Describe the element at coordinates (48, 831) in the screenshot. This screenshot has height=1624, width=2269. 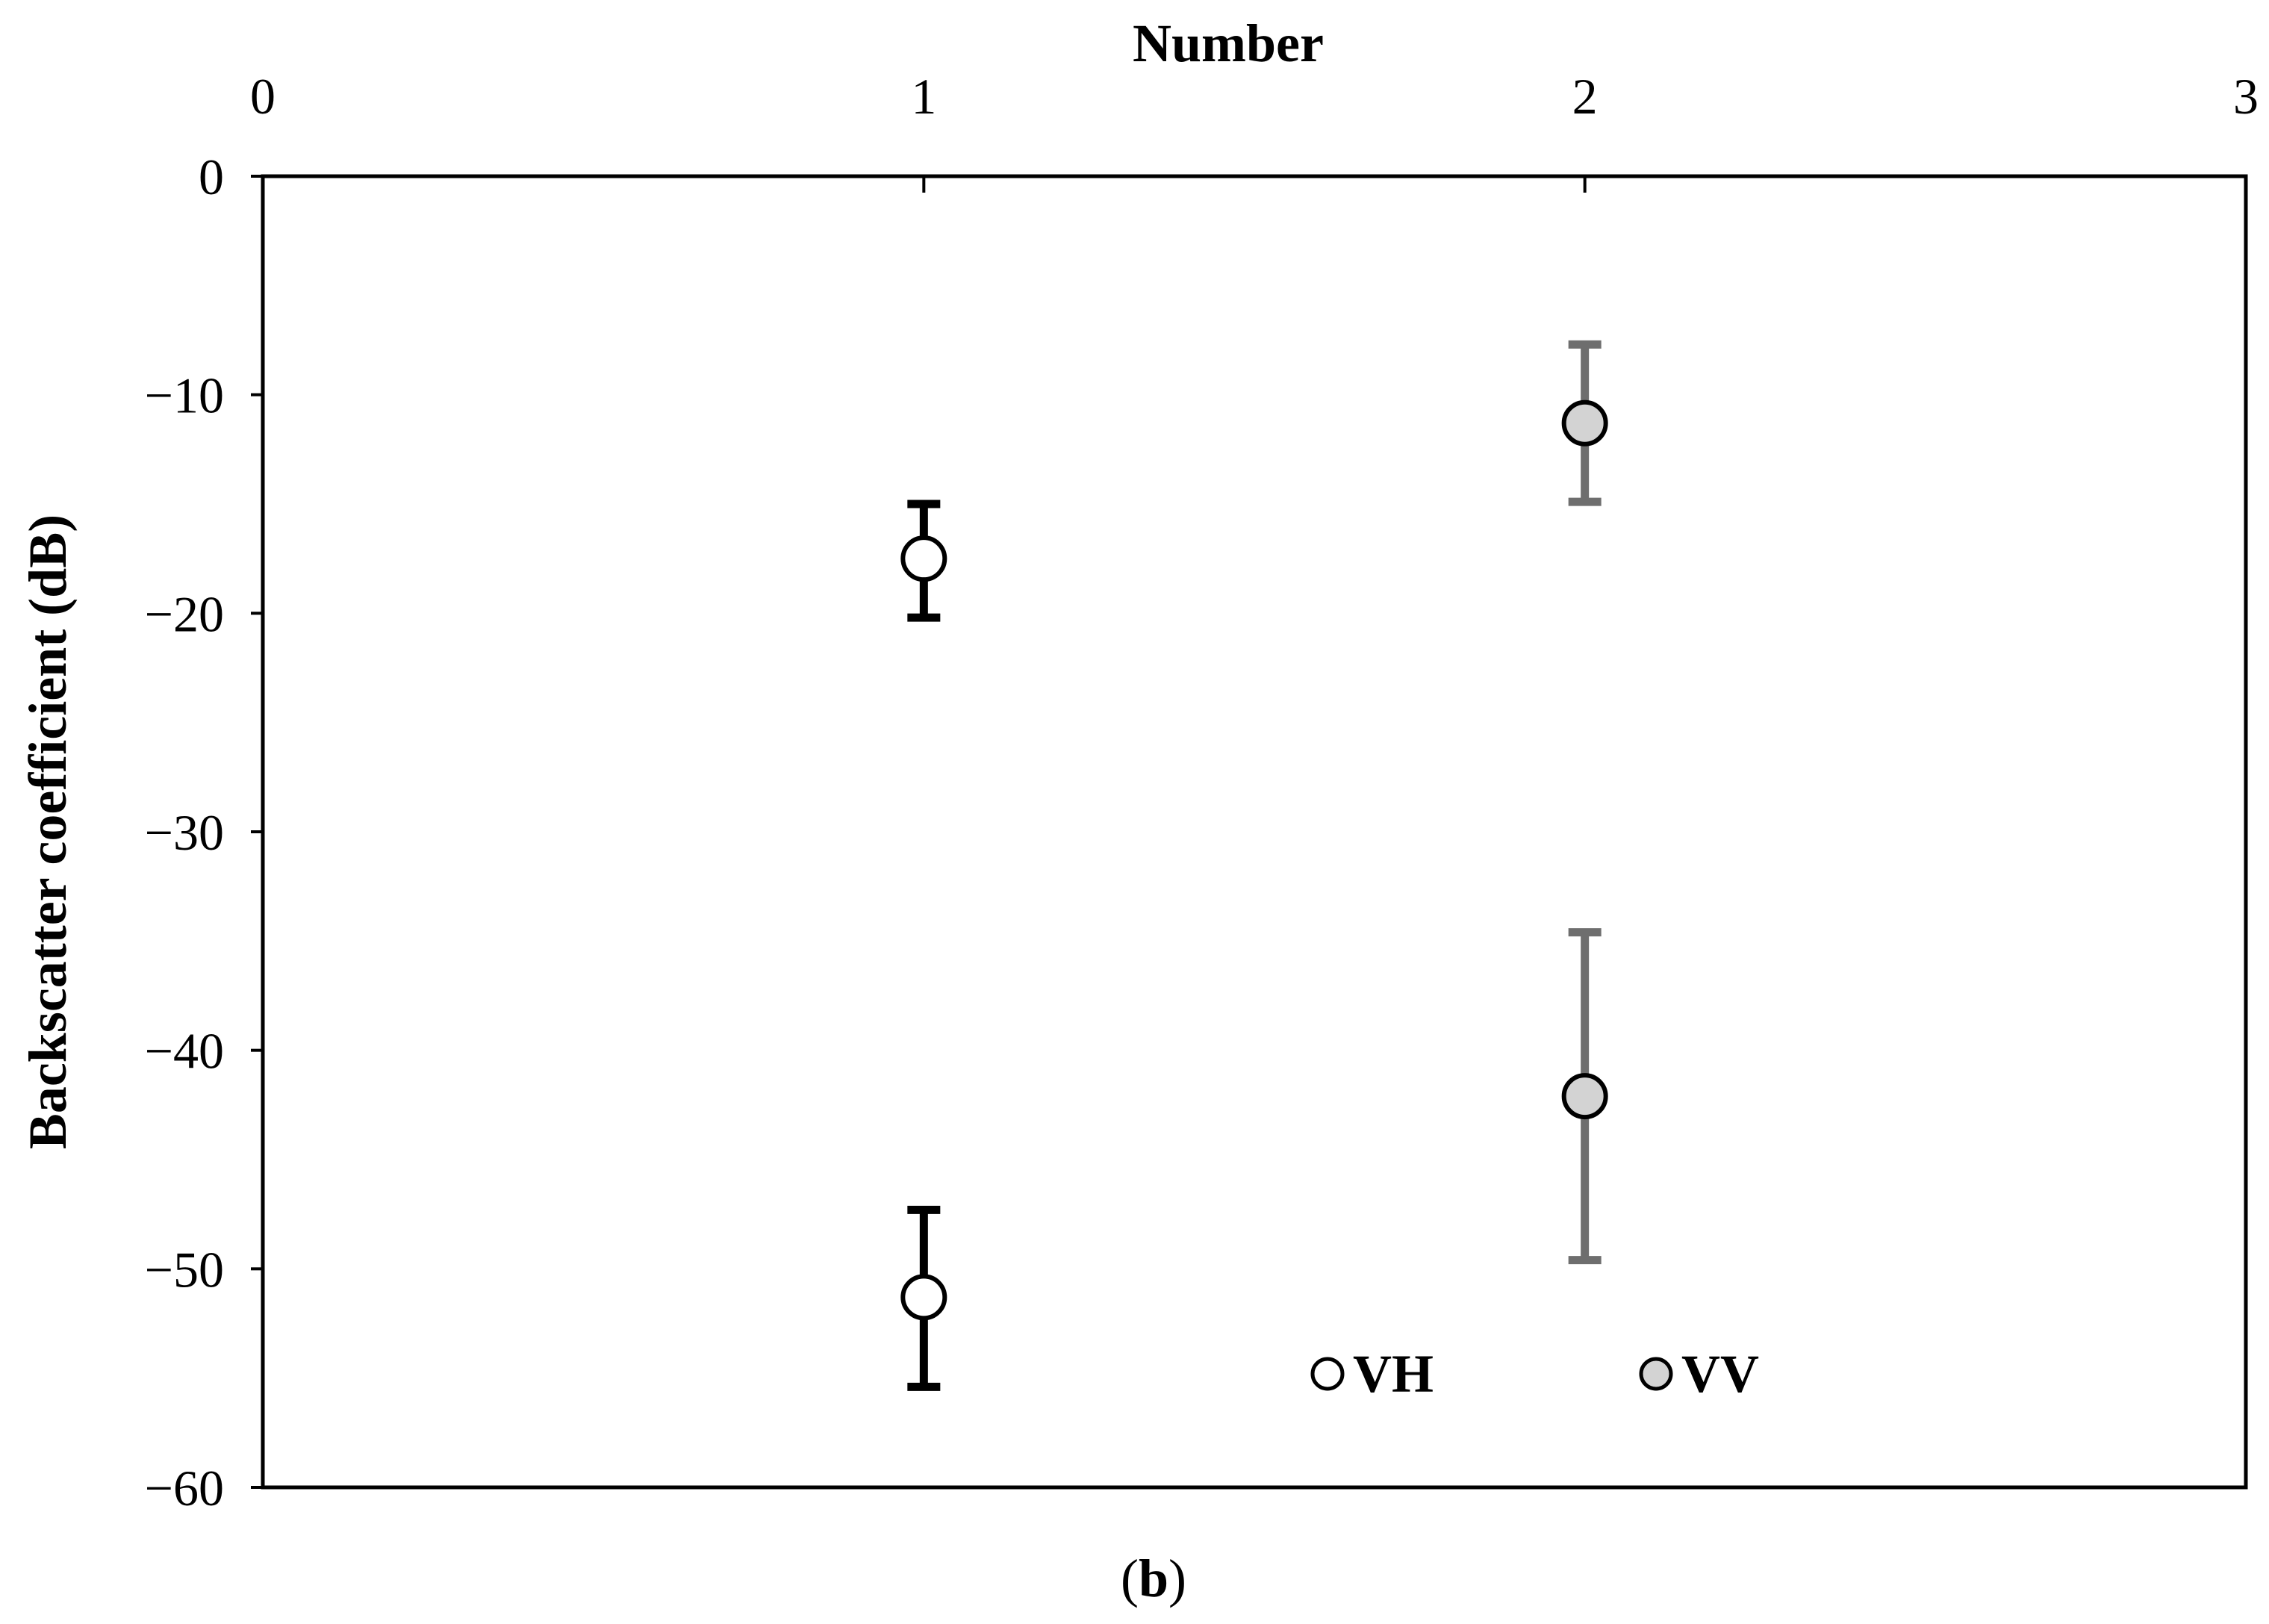
I see `y-axis-title: Backscatter coefficient (dB)` at that location.